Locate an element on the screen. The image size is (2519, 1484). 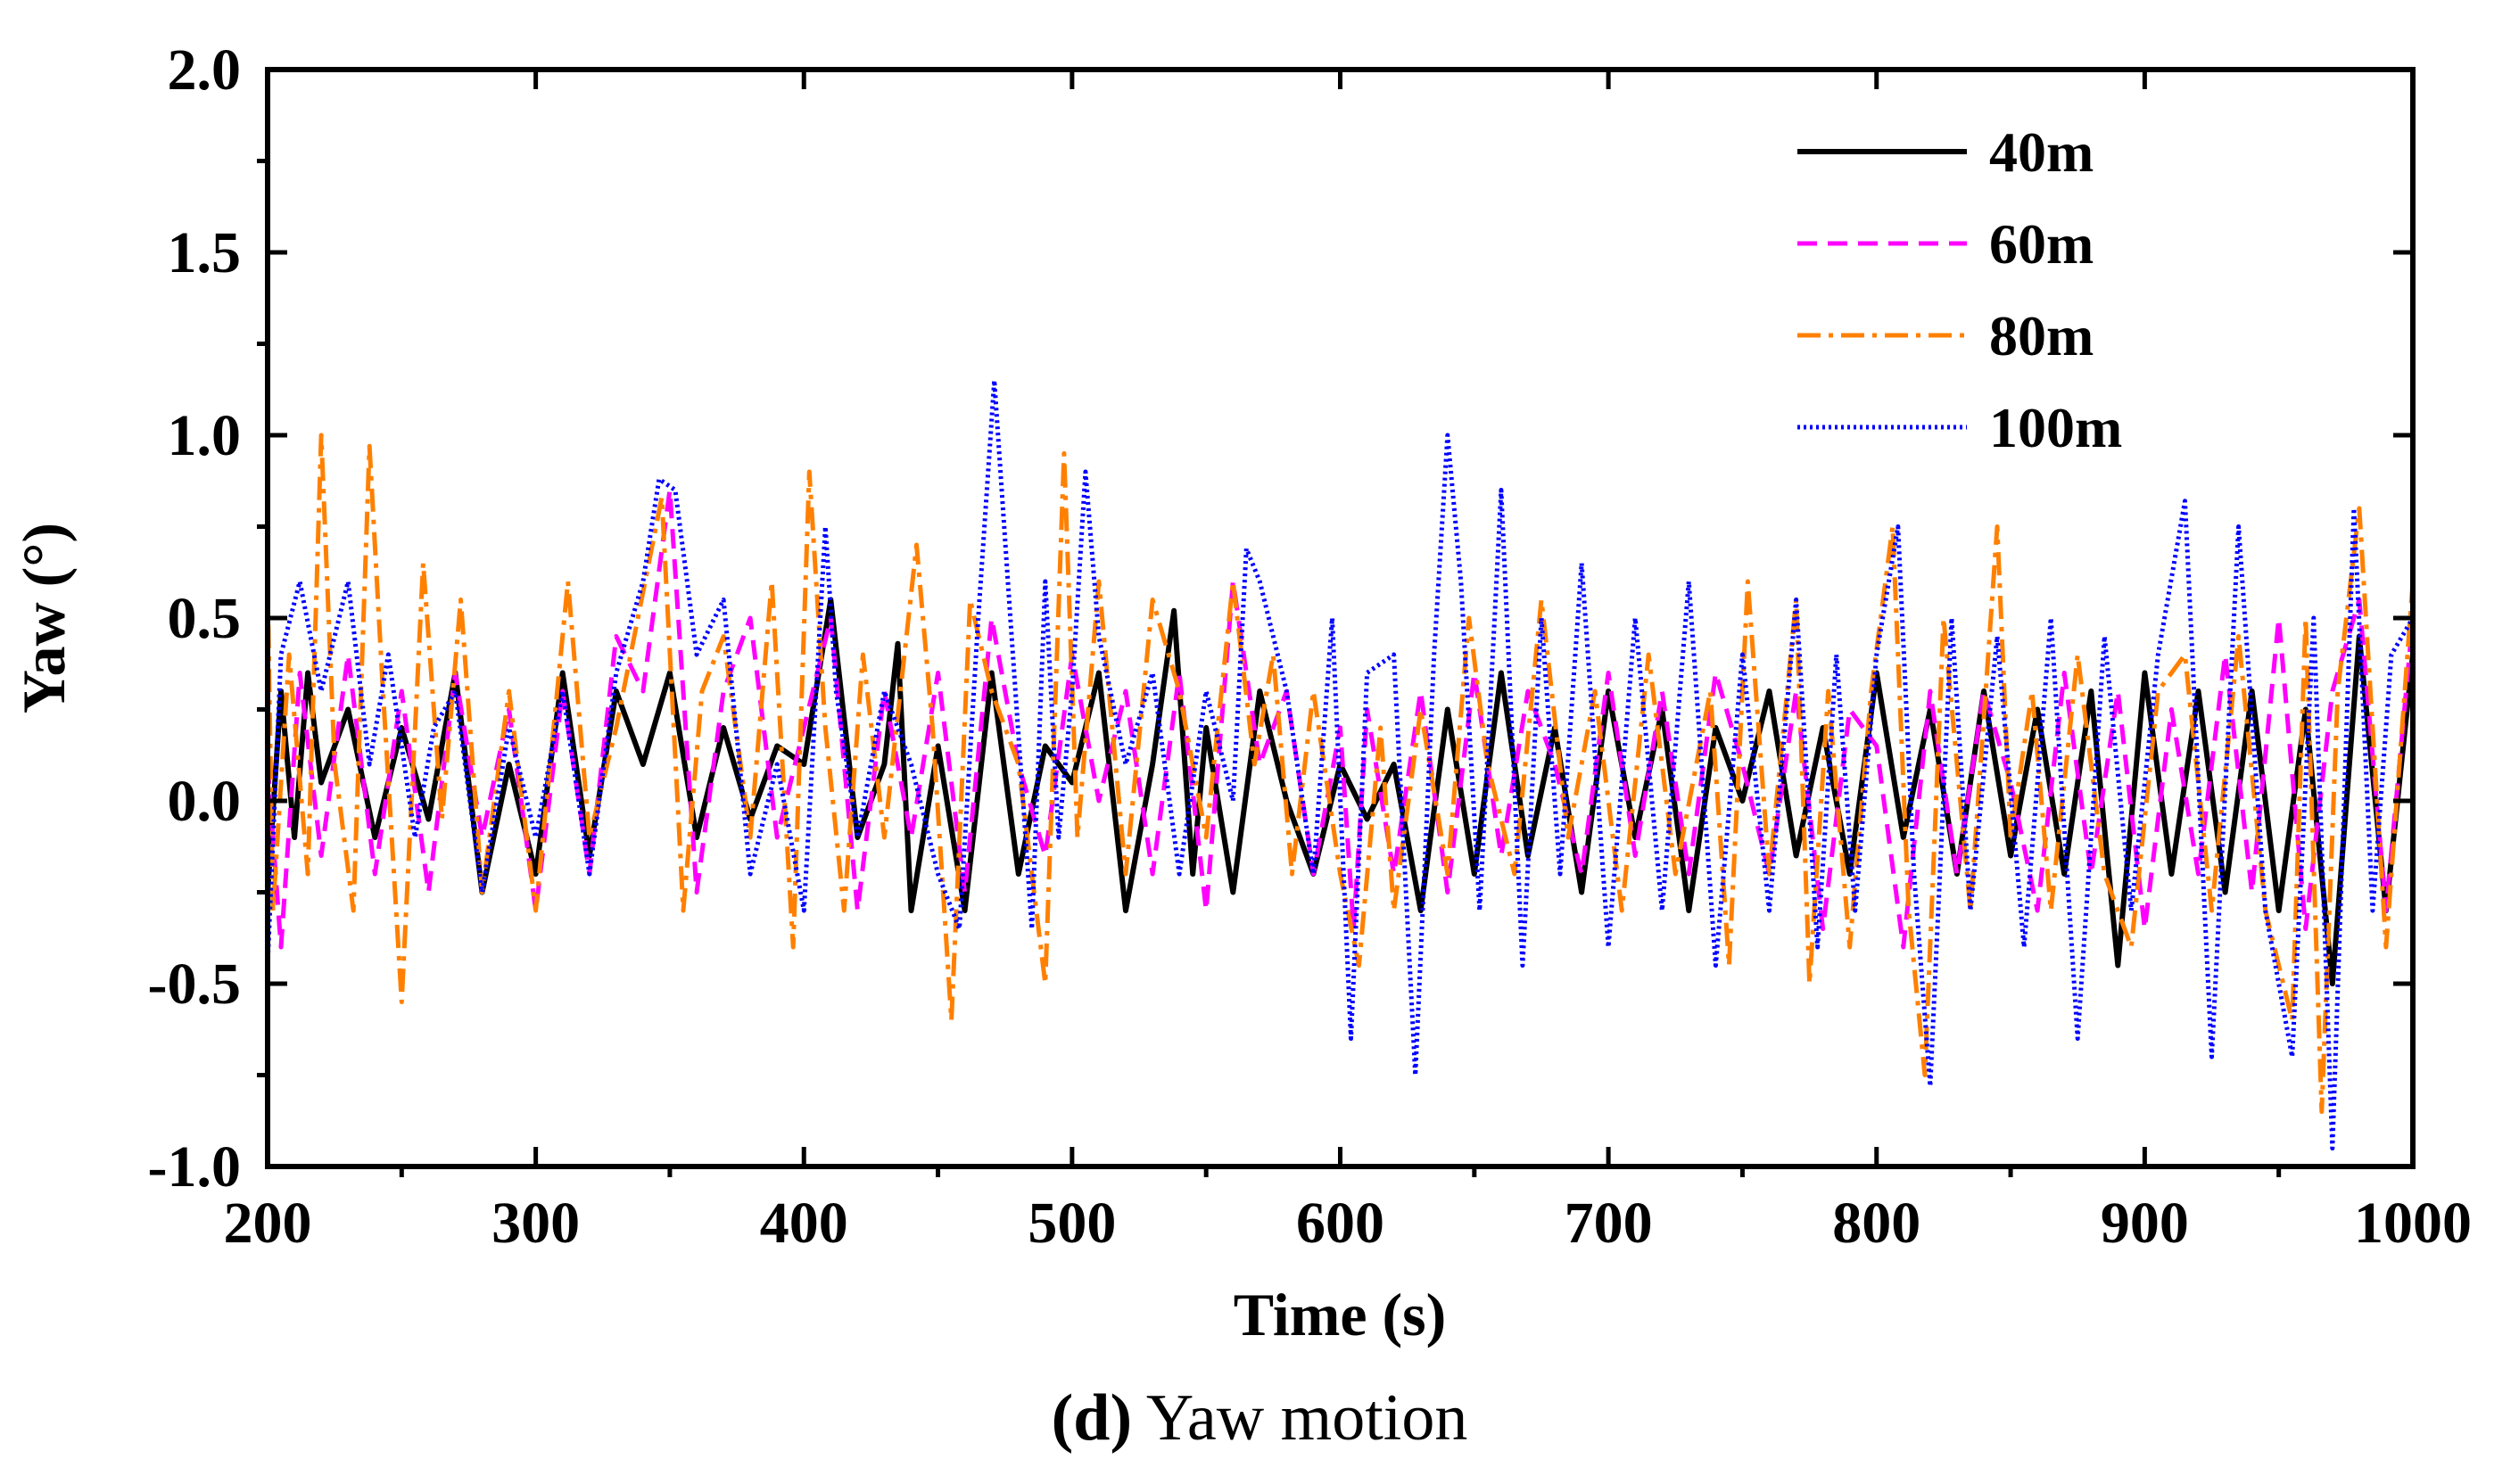
figure-caption: (d) Yaw motion is located at coordinates (1259, 1418).